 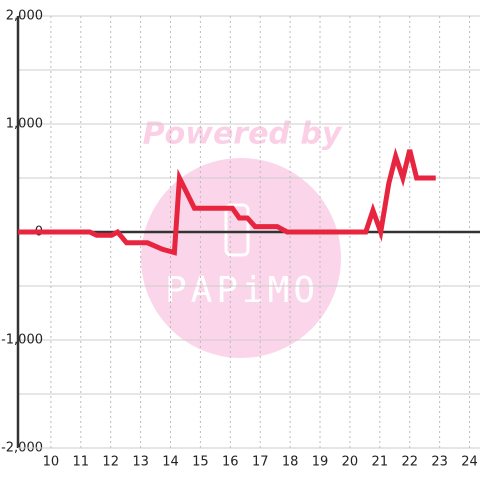 I want to click on watermark-text: Powered by, so click(x=243, y=134).